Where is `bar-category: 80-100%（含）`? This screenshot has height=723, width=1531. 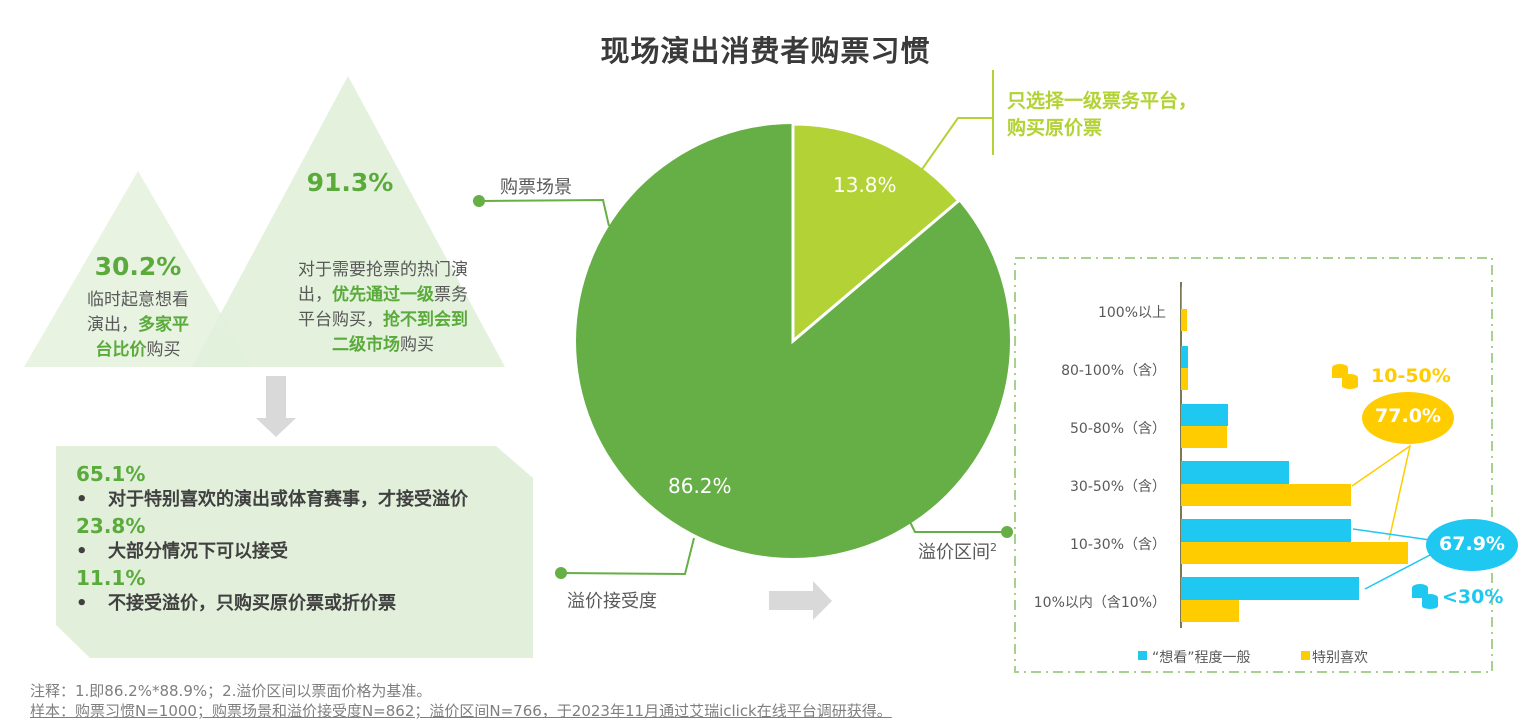 bar-category: 80-100%（含） is located at coordinates (1113, 371).